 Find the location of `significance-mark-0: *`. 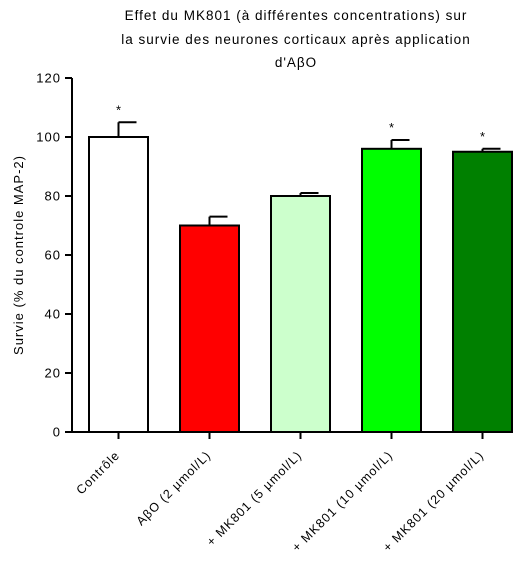

significance-mark-0: * is located at coordinates (118, 109).